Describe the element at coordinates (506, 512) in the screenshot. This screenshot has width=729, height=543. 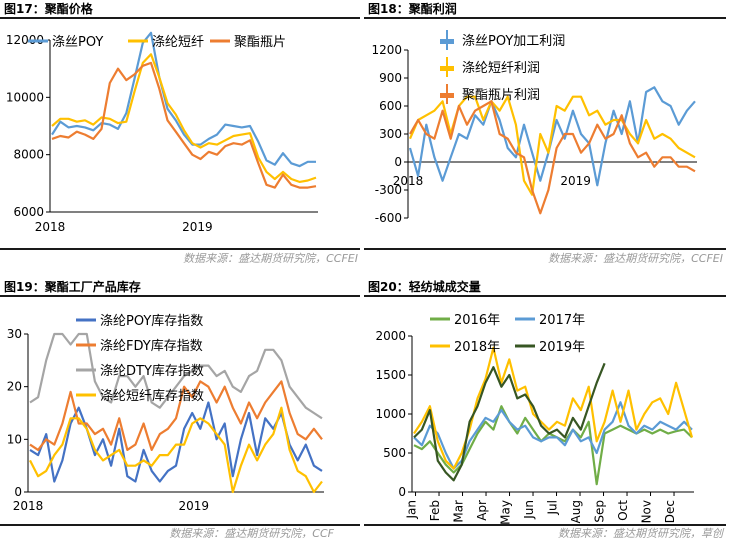
I see `x-tick-label: May` at that location.